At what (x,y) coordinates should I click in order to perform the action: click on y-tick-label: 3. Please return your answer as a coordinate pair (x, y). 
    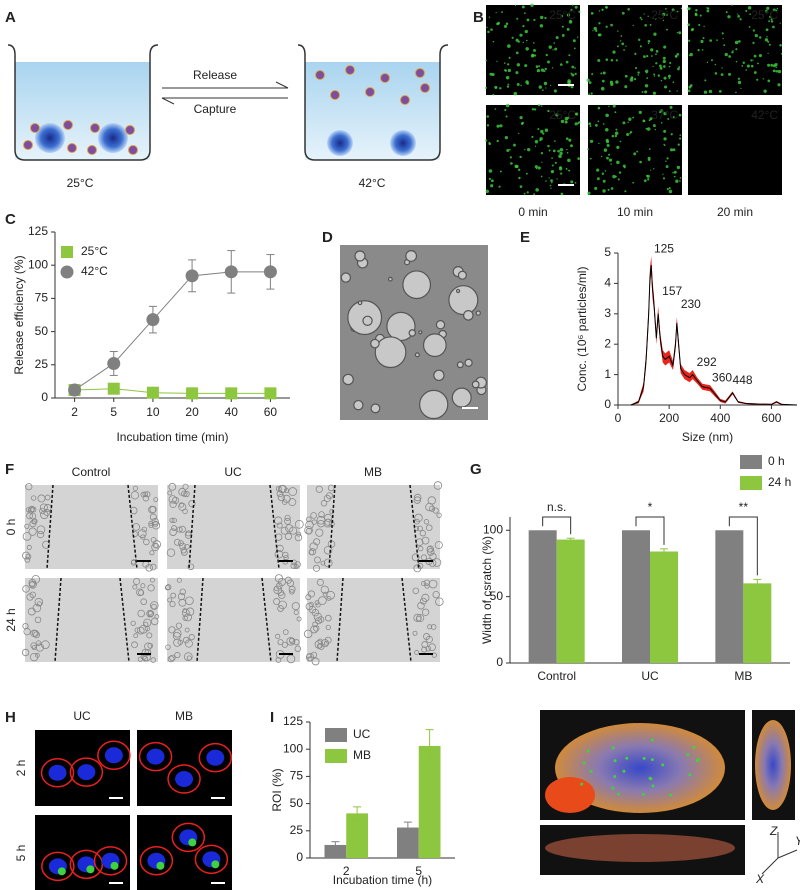
    Looking at the image, I should click on (607, 313).